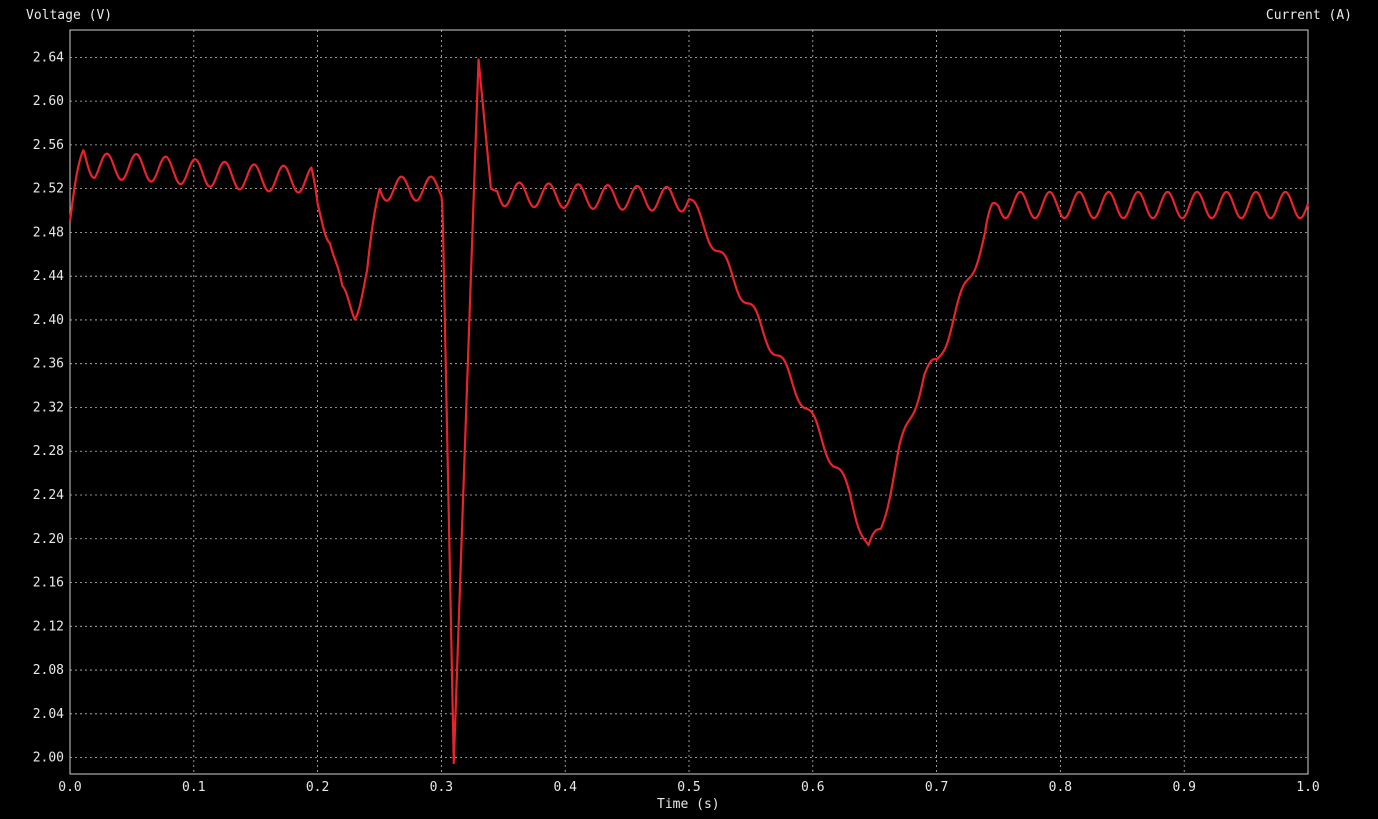 The image size is (1378, 819). What do you see at coordinates (193, 787) in the screenshot?
I see `x-tick-label: 0.1` at bounding box center [193, 787].